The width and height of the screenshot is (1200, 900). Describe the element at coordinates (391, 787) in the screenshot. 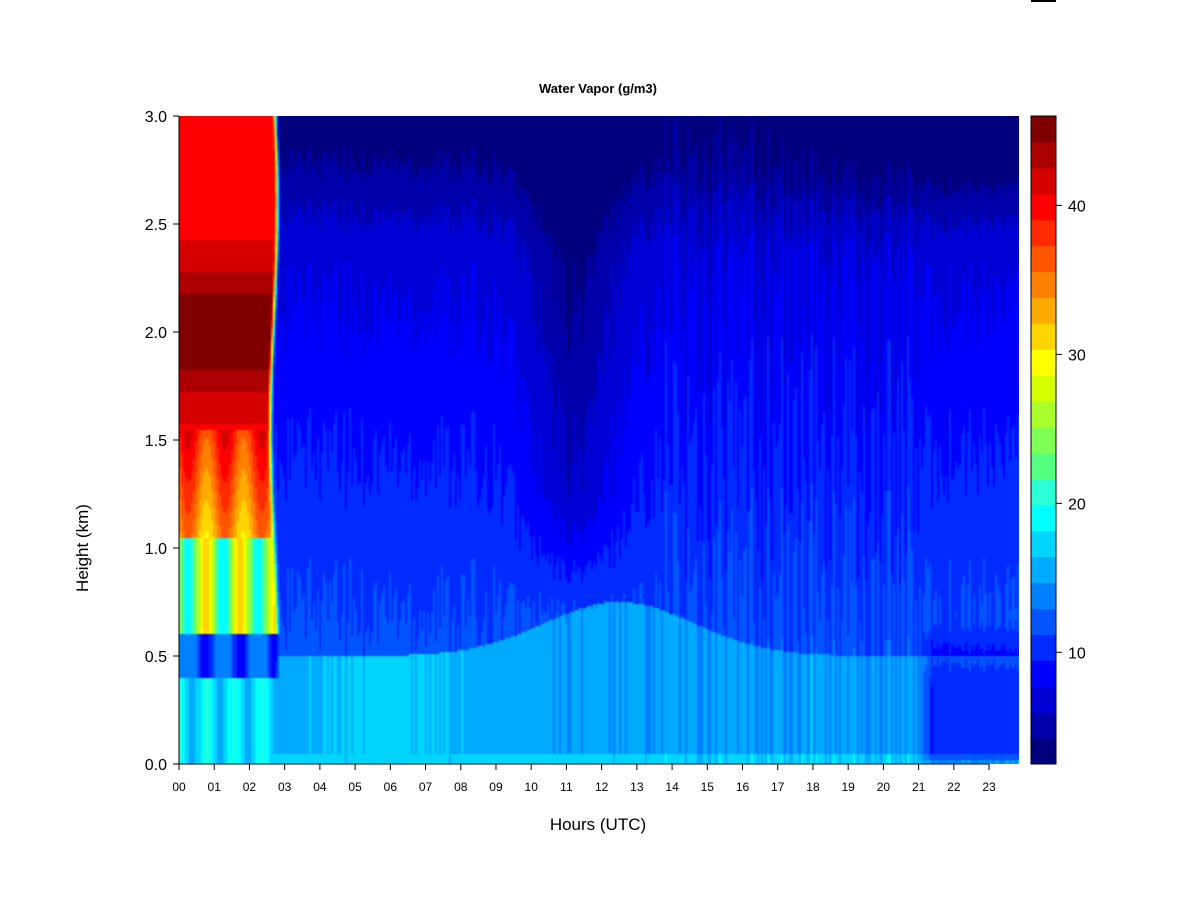

I see `x-tick-label: 06` at that location.